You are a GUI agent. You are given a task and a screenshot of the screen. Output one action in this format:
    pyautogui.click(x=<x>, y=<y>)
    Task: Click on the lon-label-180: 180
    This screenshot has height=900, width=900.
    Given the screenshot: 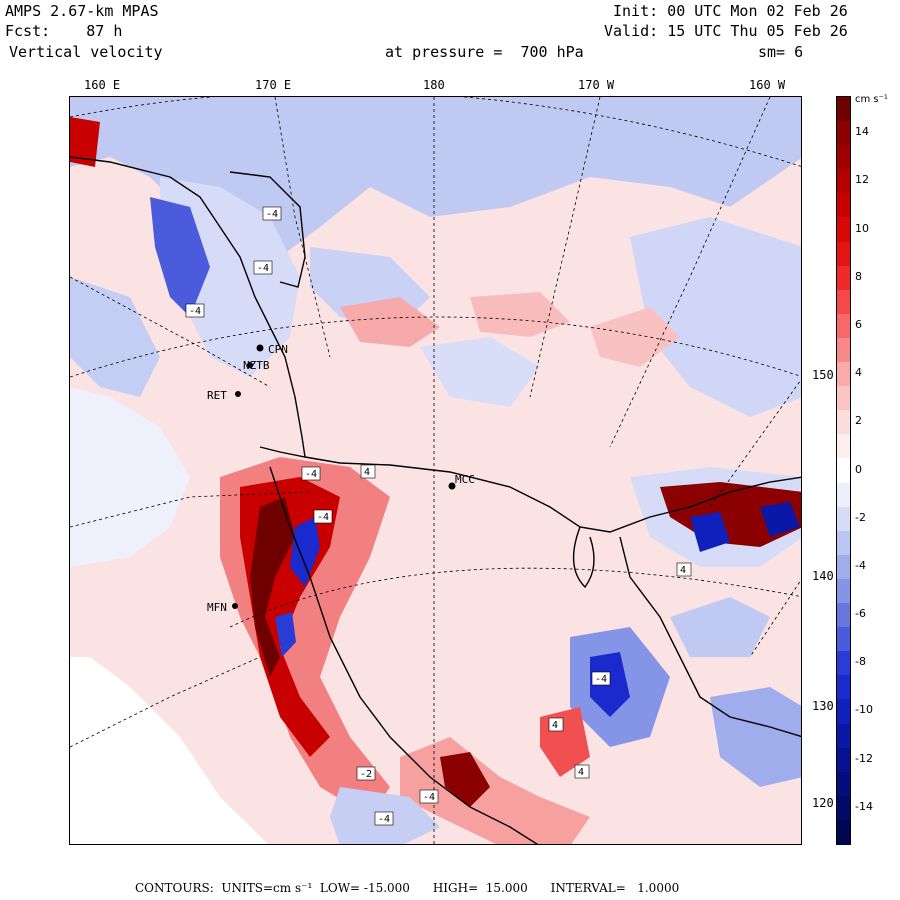 What is the action you would take?
    pyautogui.click(x=434, y=85)
    